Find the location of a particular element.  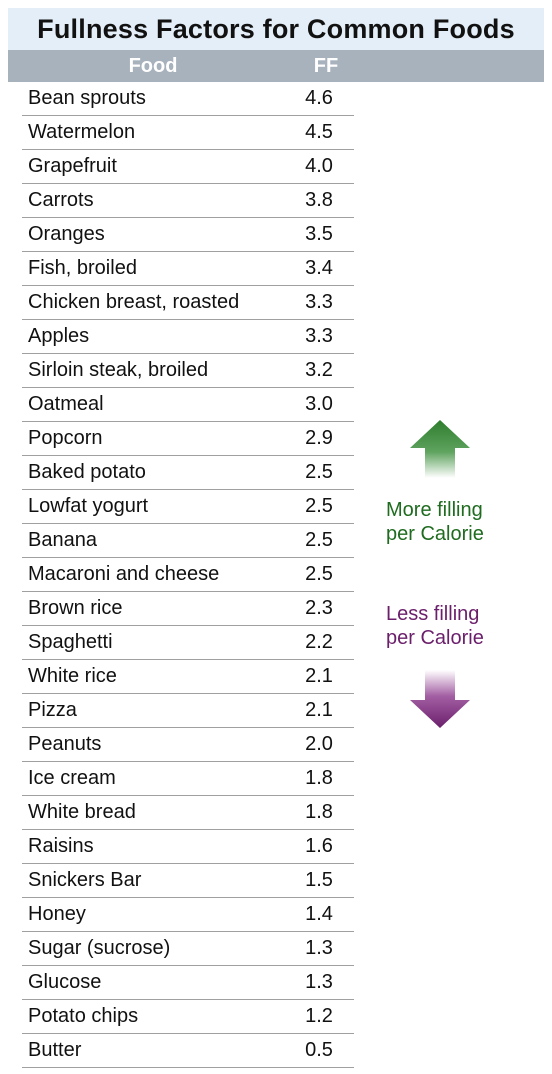

ff-value: 1.2 is located at coordinates (319, 1016).